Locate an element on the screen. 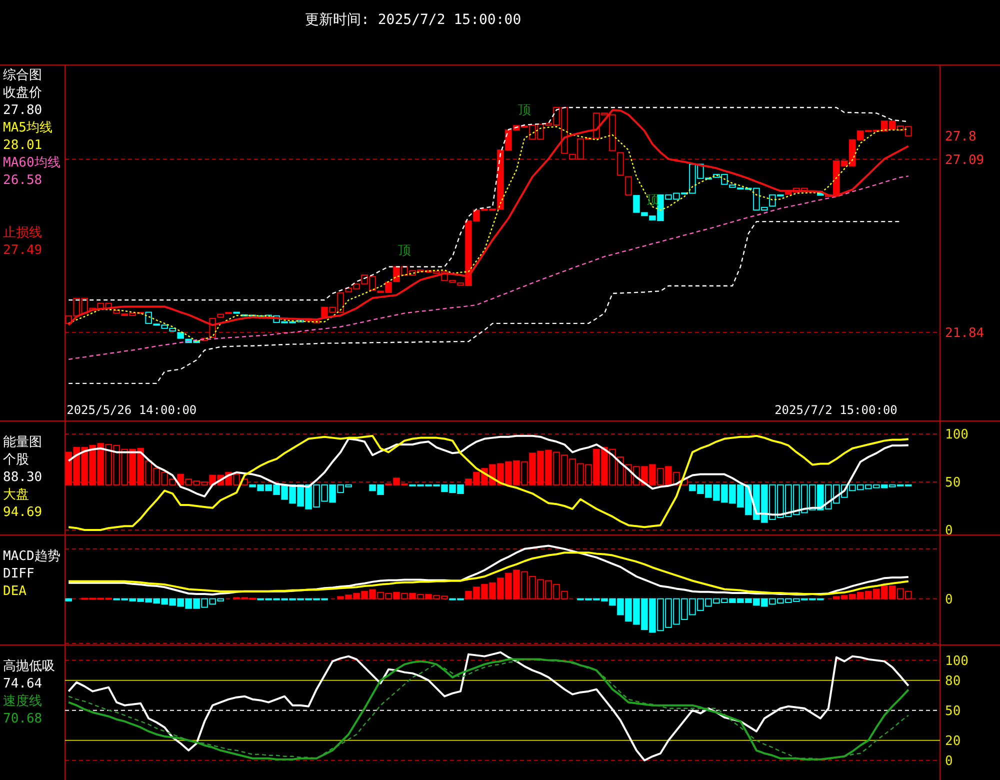  annotation: 2025/7/2 15:00:00 is located at coordinates (836, 410).